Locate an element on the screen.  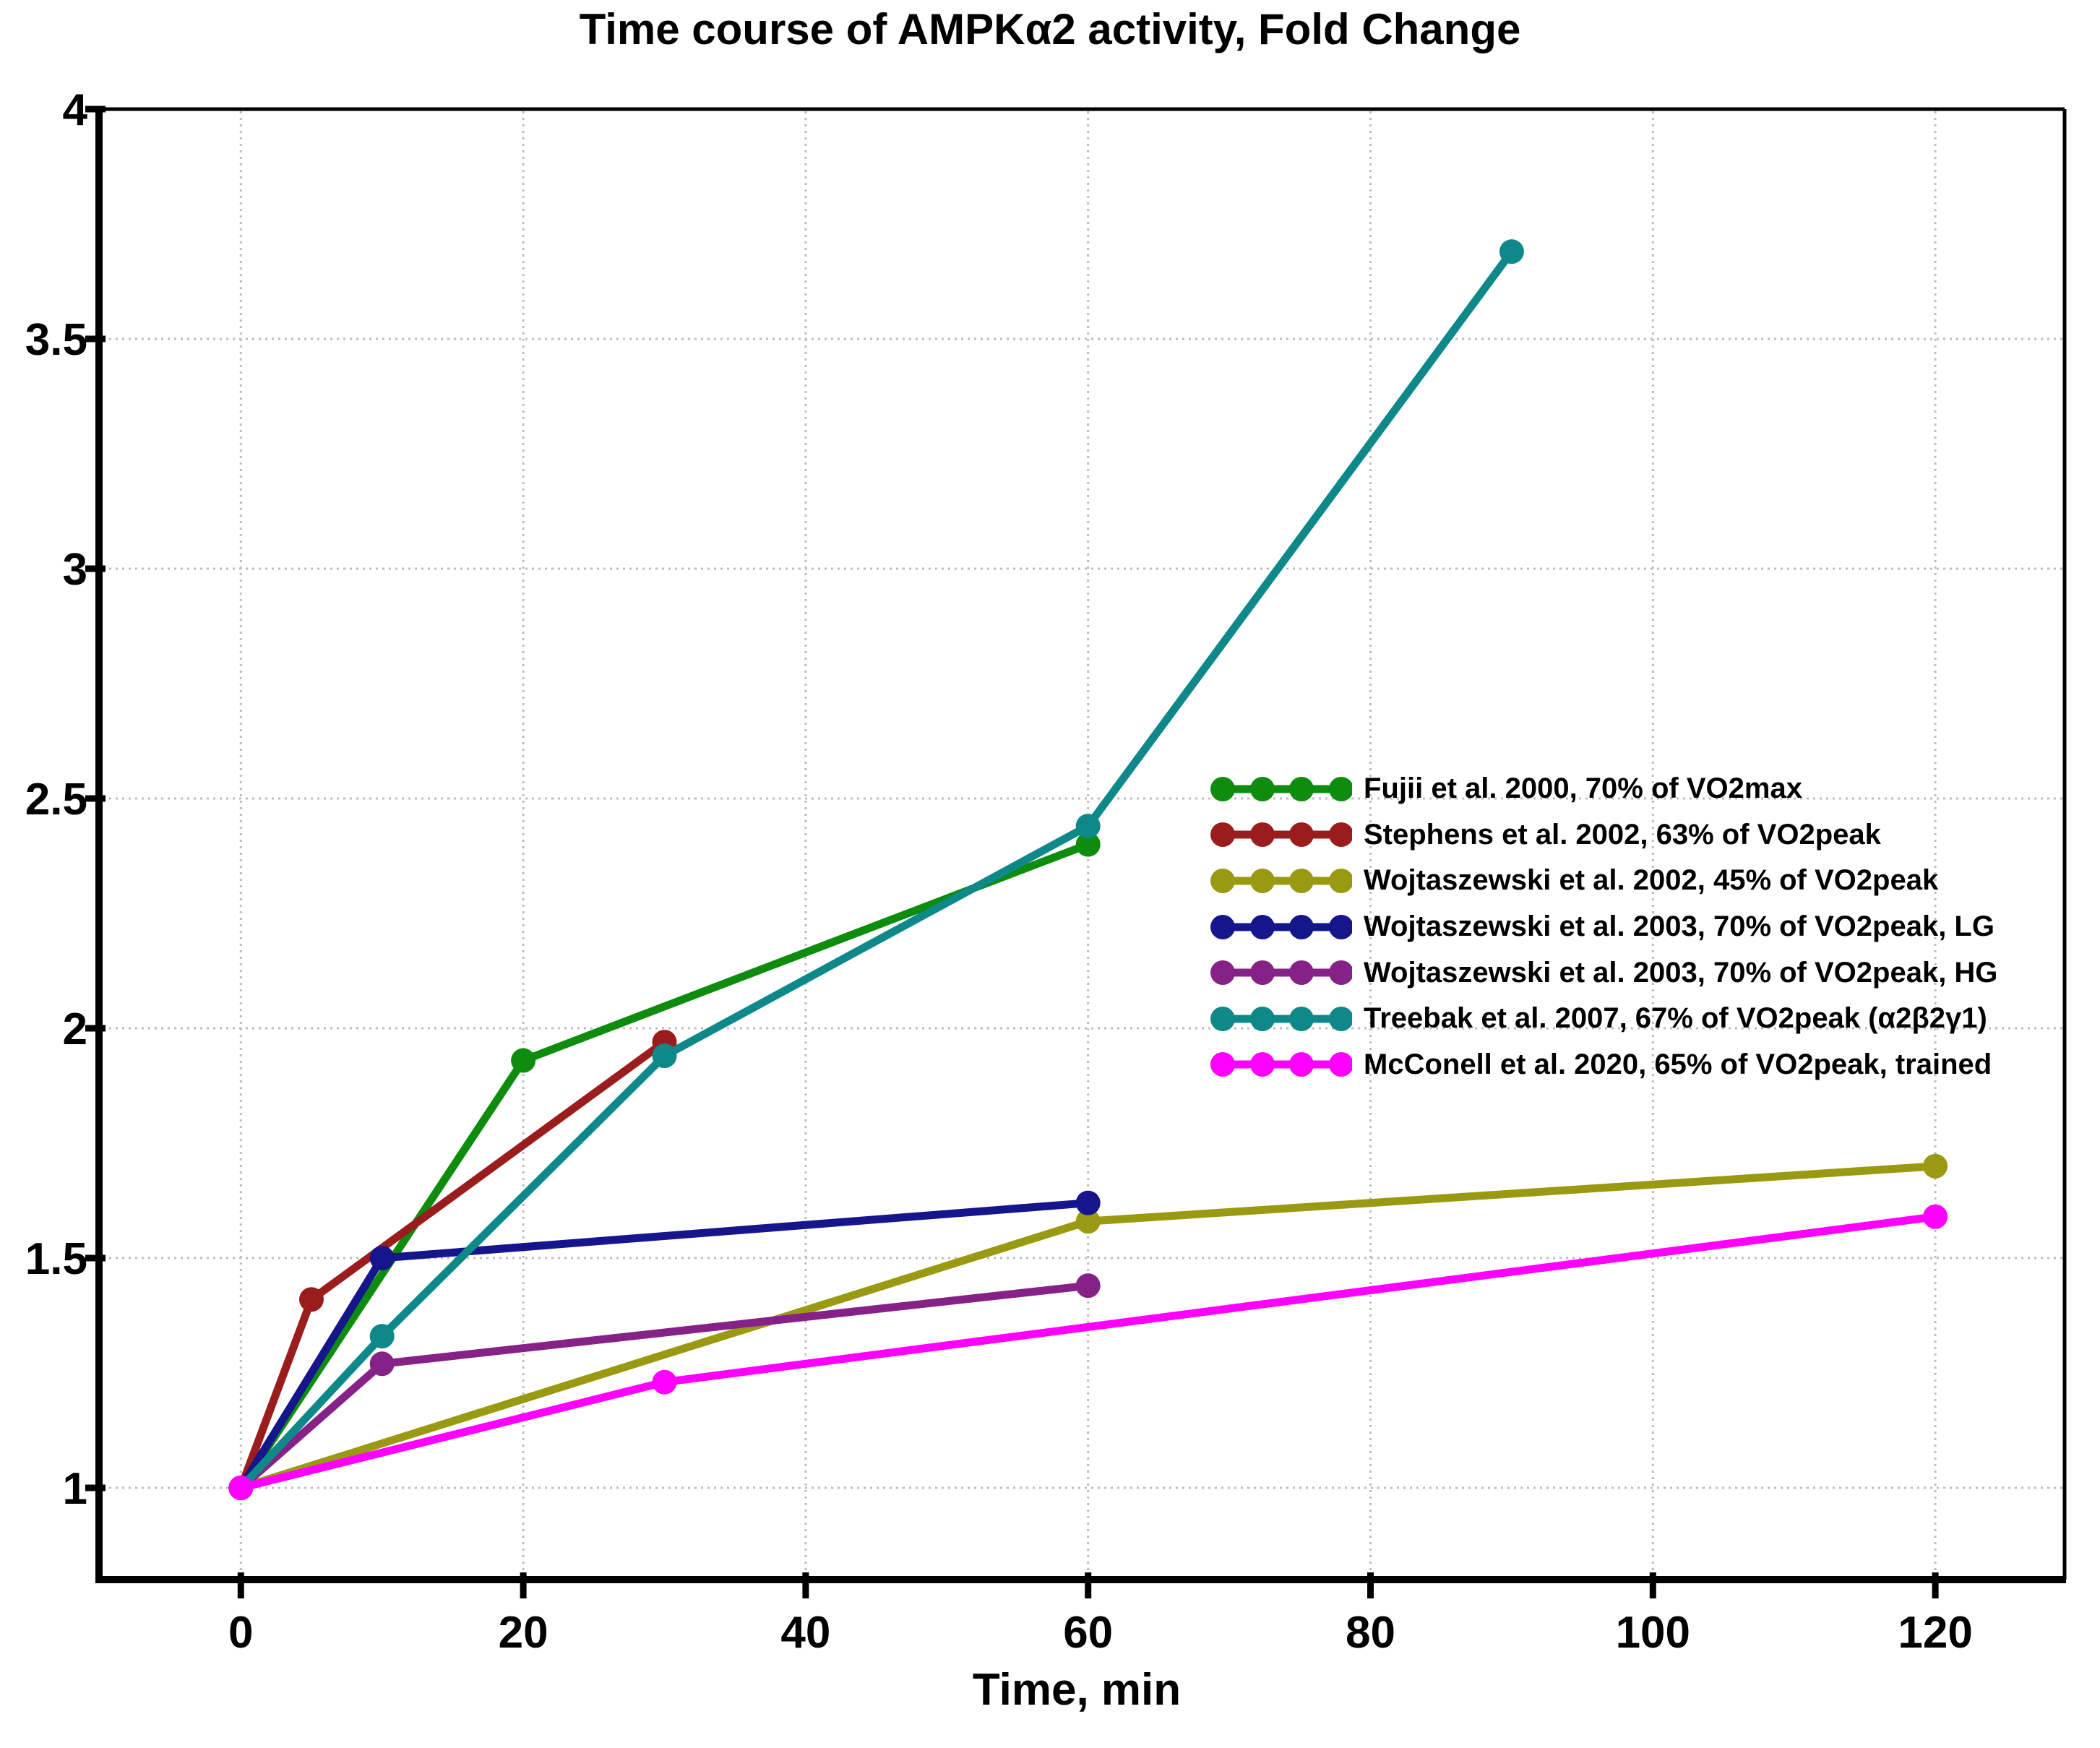
legend-entry: Fujii et al. 2000, 70% of VO2max is located at coordinates (1603, 789).